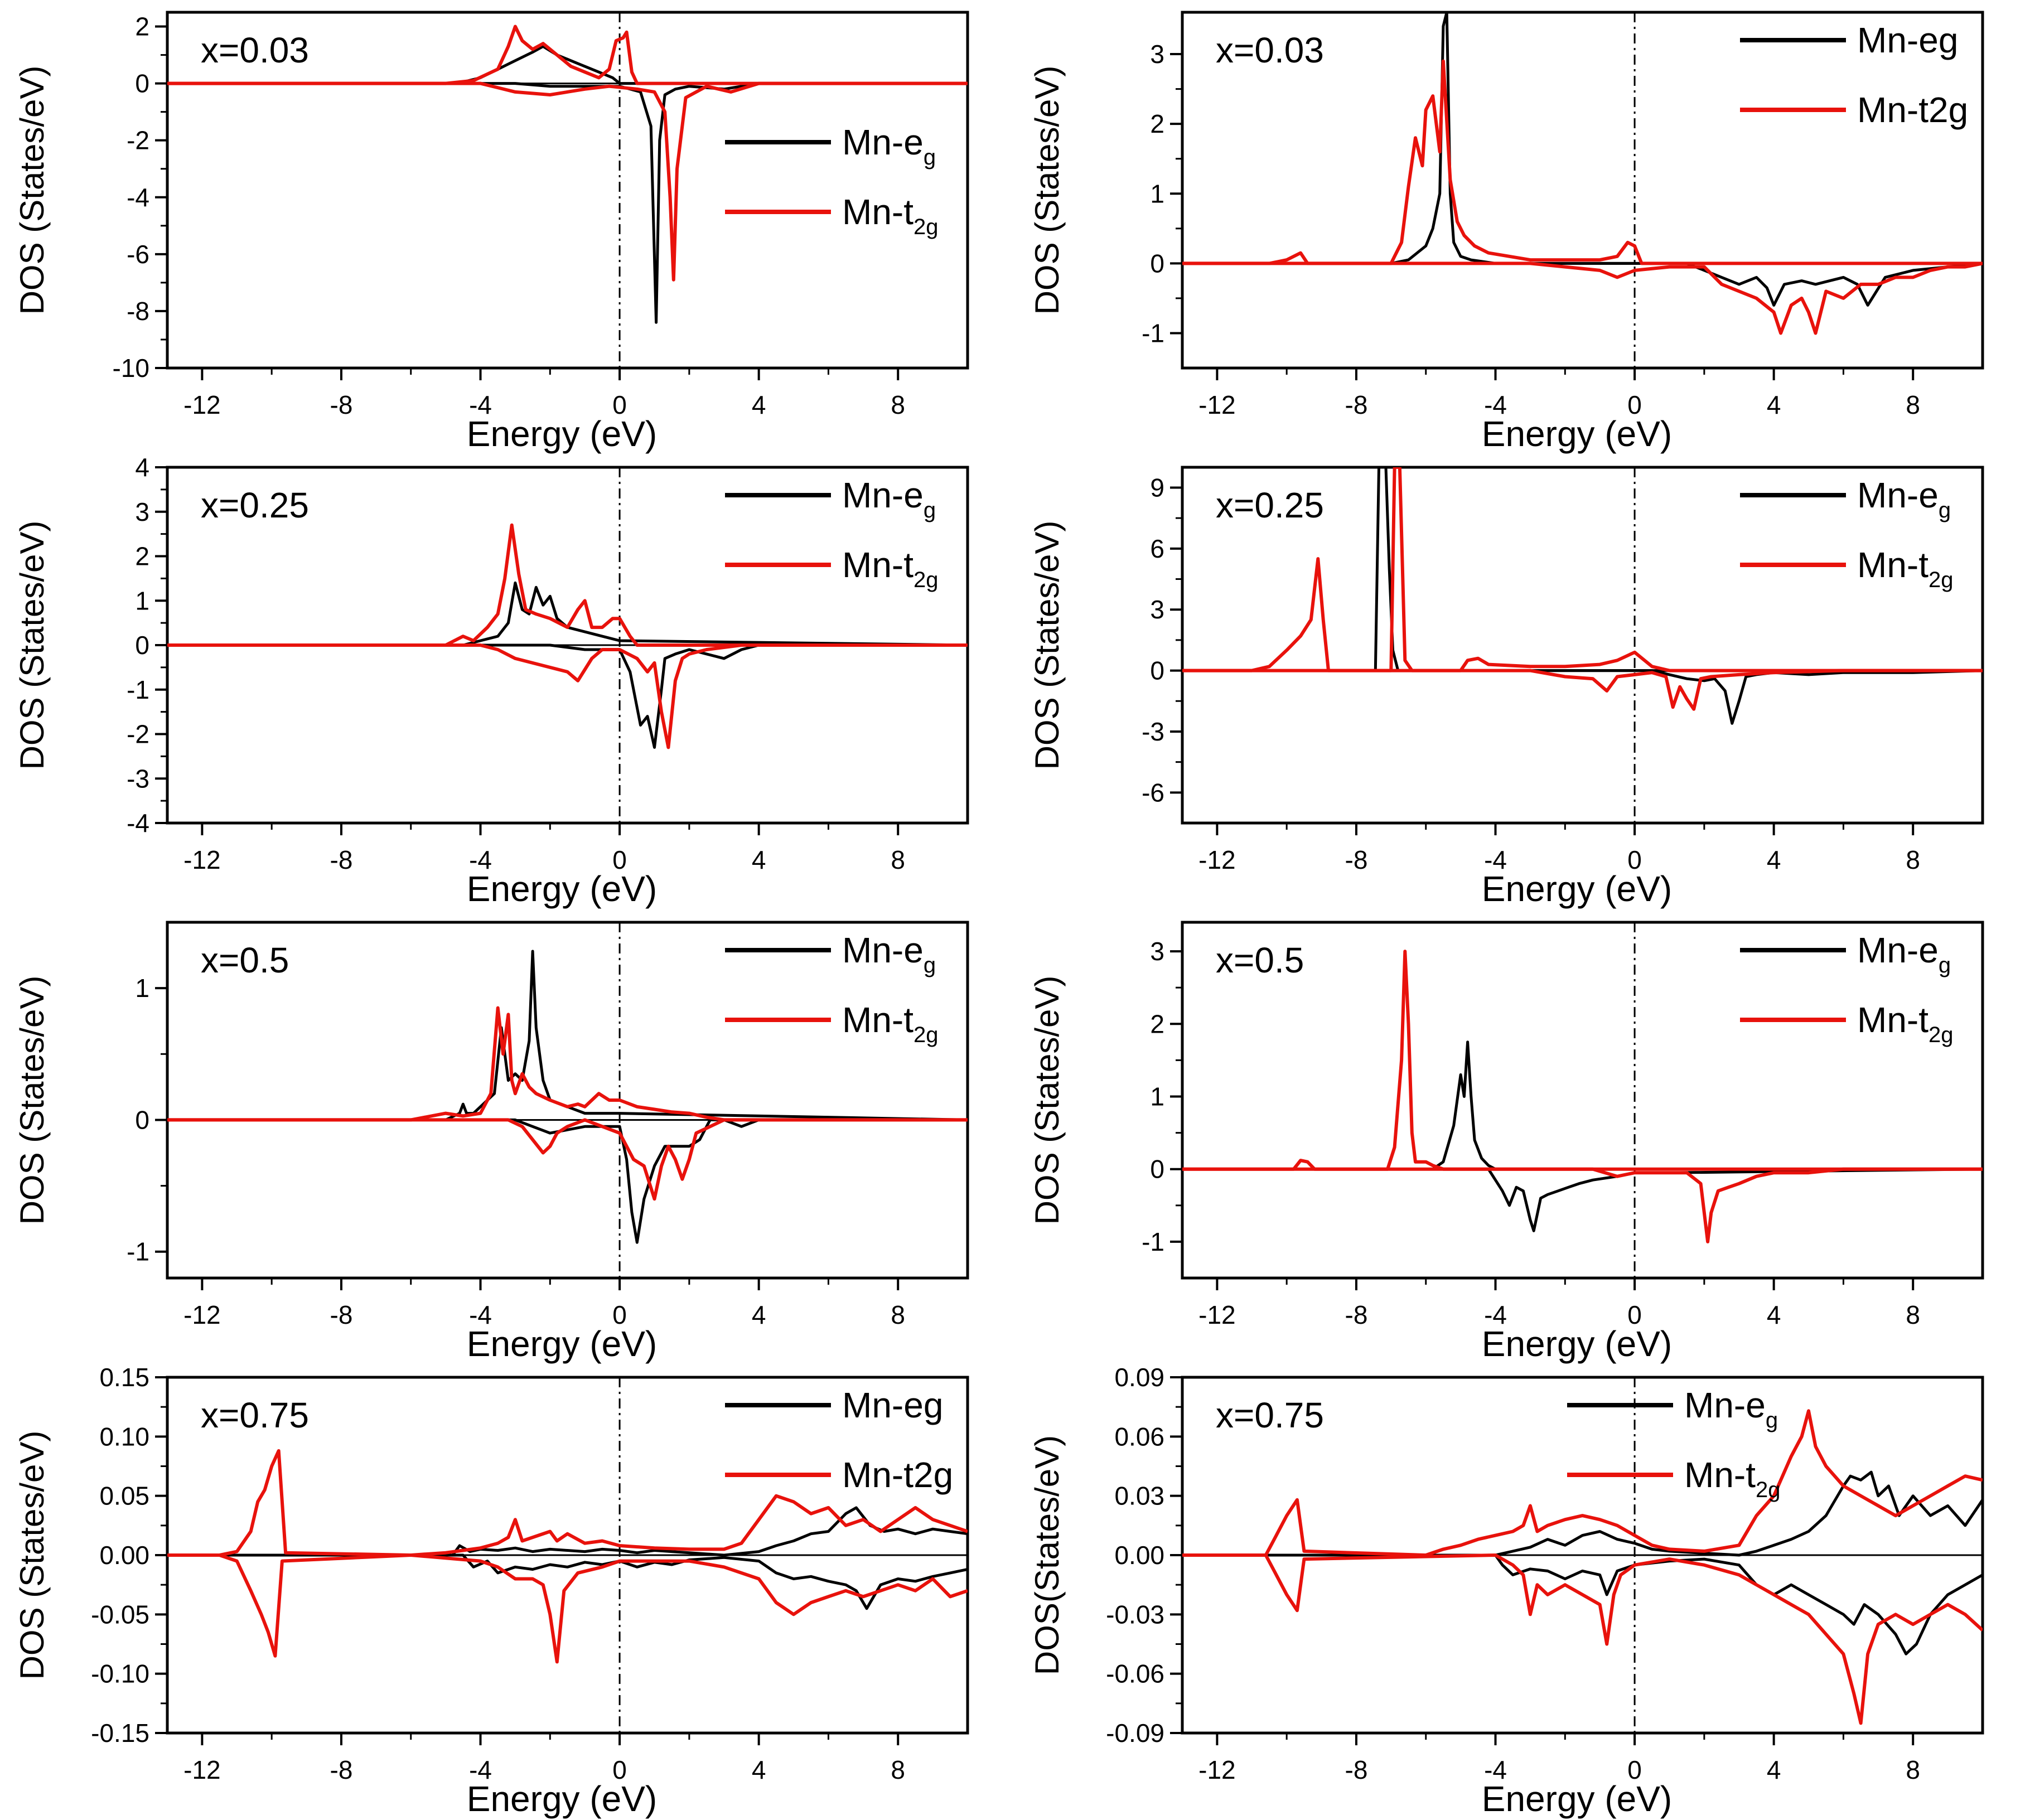 This screenshot has height=1820, width=2030. I want to click on x-tick-label: -12, so click(201, 405).